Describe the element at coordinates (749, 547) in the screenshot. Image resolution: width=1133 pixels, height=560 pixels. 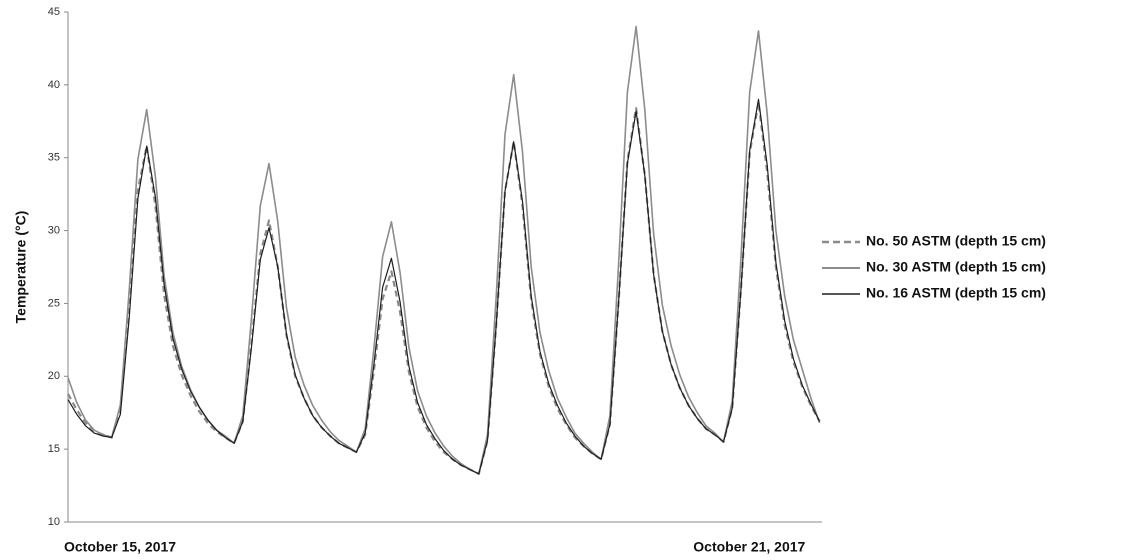
I see `x-tick-label: October 21, 2017` at that location.